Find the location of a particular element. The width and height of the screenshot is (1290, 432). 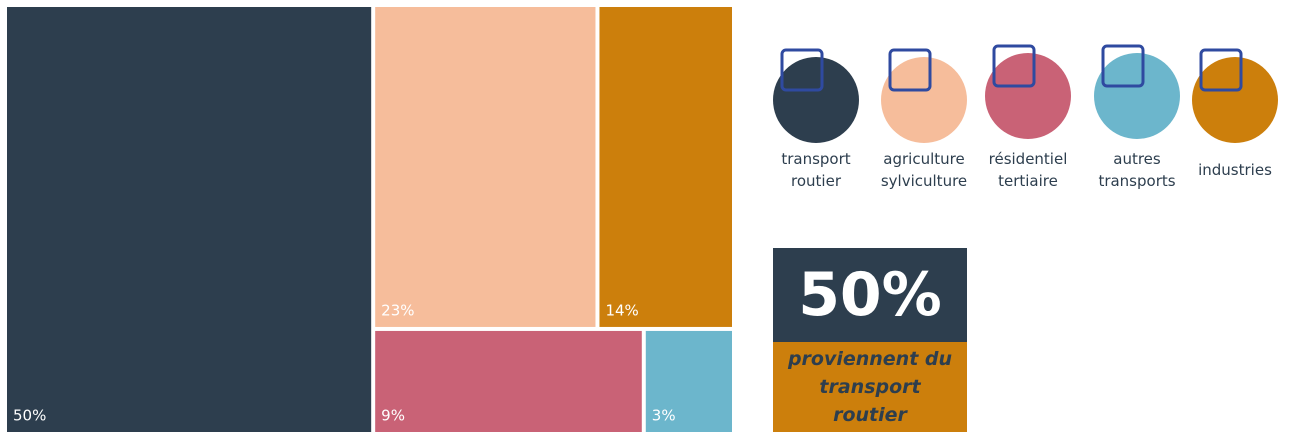

value-label: 3% is located at coordinates (664, 416).